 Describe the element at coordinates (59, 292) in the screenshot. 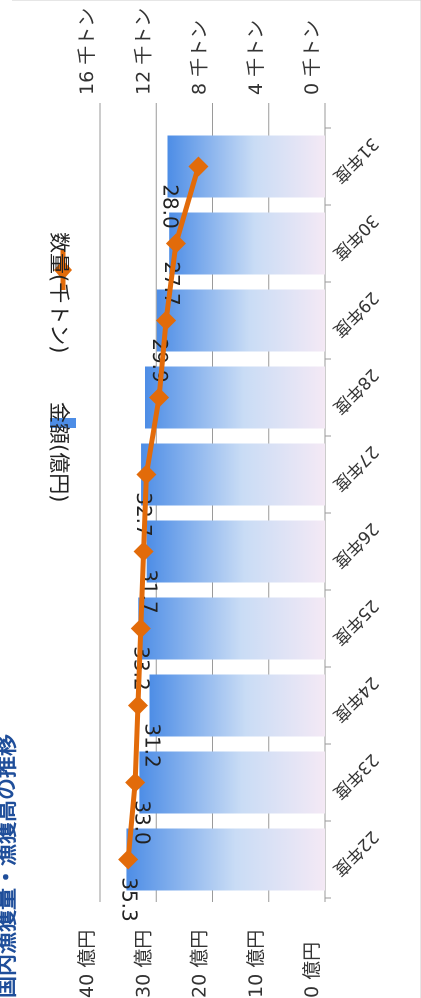

I see `legend-line-label: 数量(千トン)` at that location.